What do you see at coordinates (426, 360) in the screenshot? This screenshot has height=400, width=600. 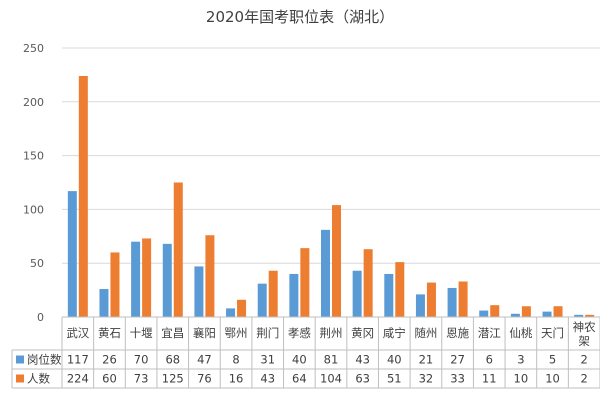 I see `table-value: 21` at bounding box center [426, 360].